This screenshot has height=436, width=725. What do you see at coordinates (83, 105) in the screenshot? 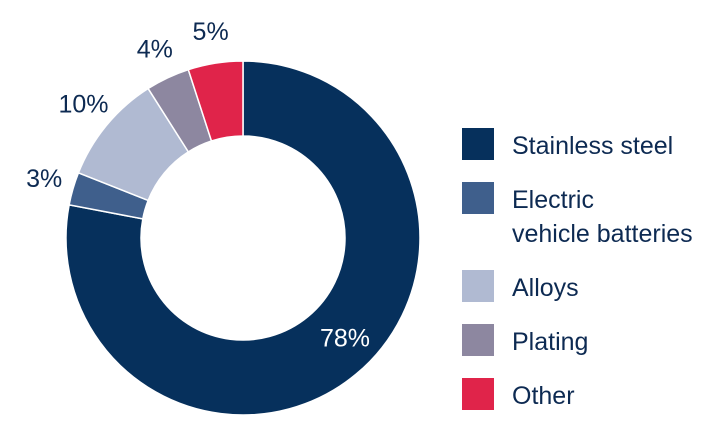
I see `data-label-alloys: 10%` at bounding box center [83, 105].